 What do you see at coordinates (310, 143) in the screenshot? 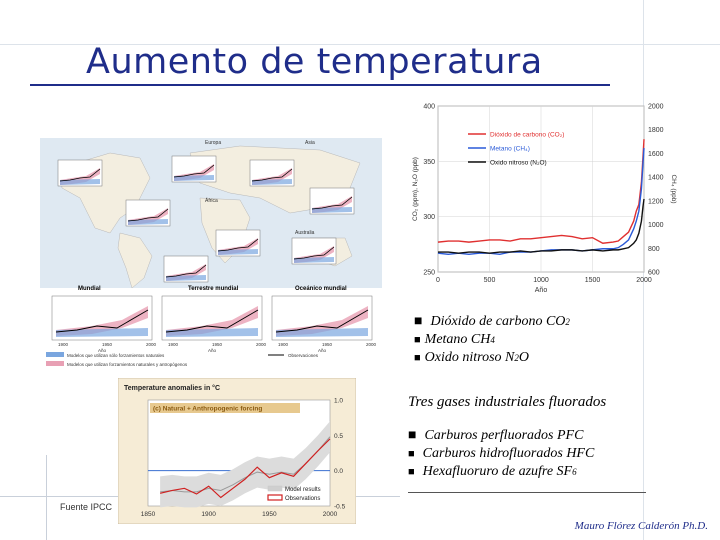
I see `map-region-label: Asia` at bounding box center [310, 143].